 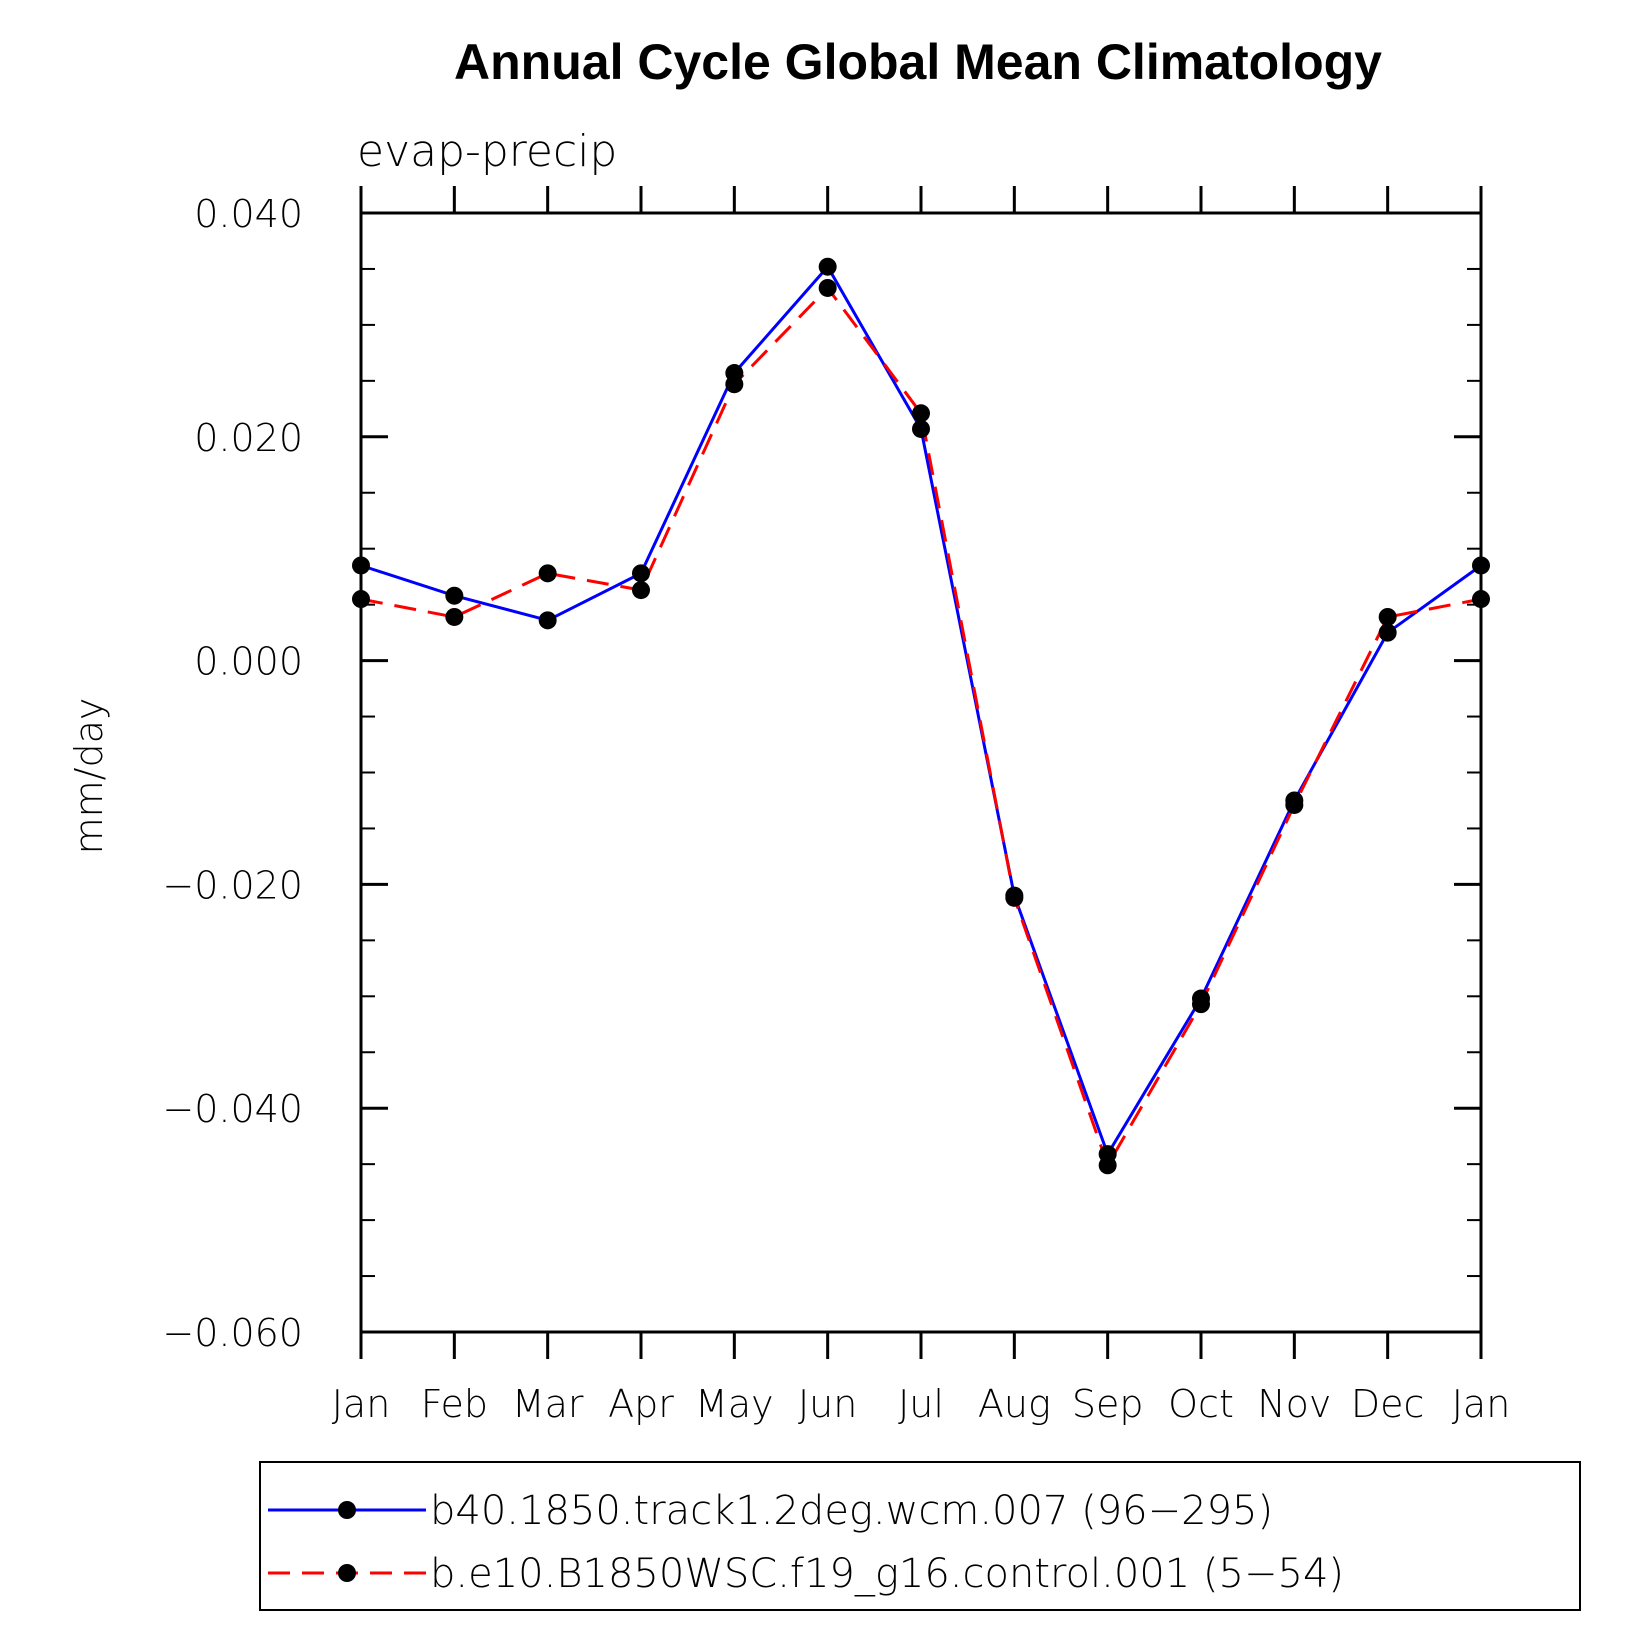 What do you see at coordinates (248, 662) in the screenshot?
I see `y-tick-label: 0.000` at bounding box center [248, 662].